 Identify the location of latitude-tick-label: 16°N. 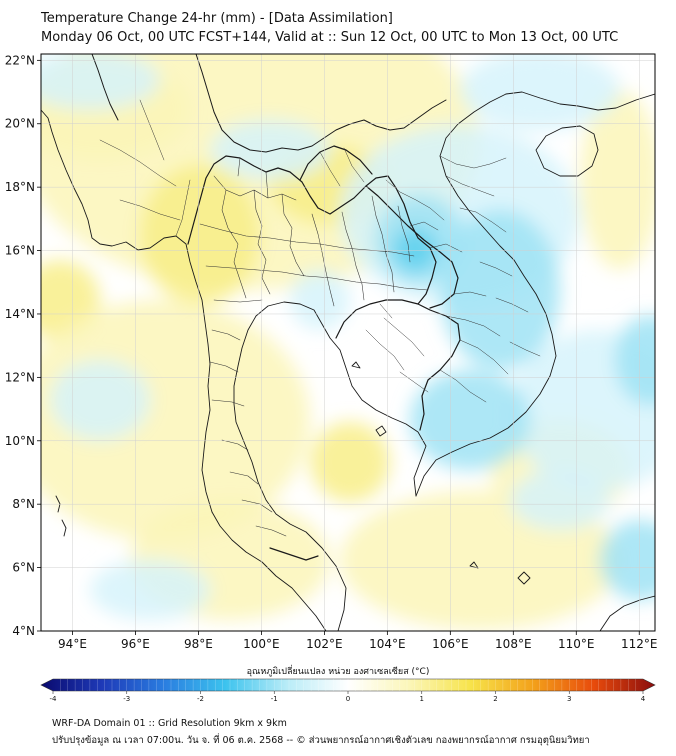
(20, 251).